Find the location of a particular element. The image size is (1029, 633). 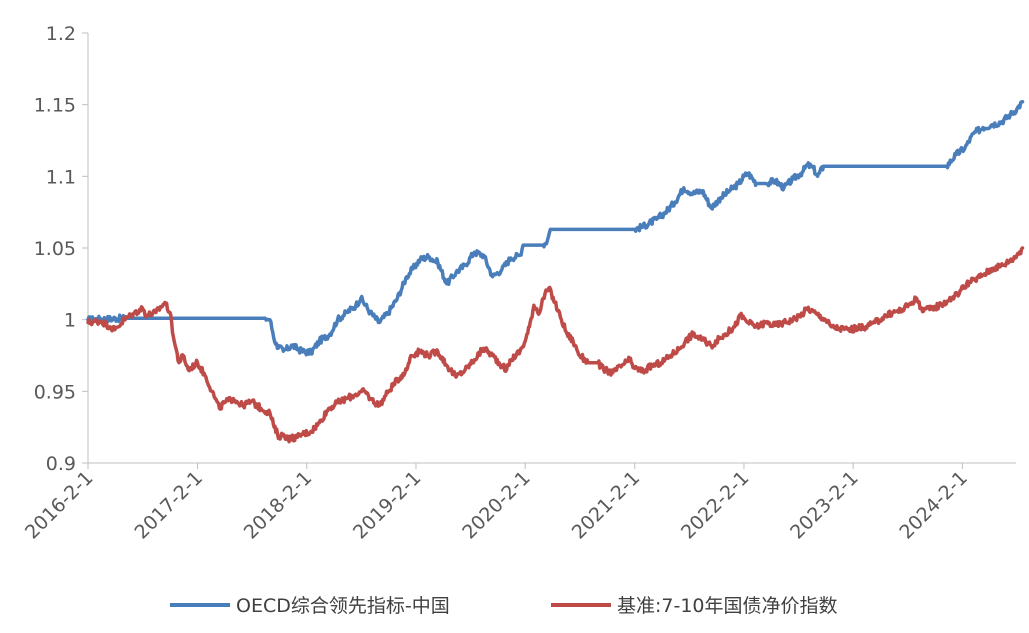

legend-label-1: 基准:7-10年国债净价指数 is located at coordinates (727, 606).